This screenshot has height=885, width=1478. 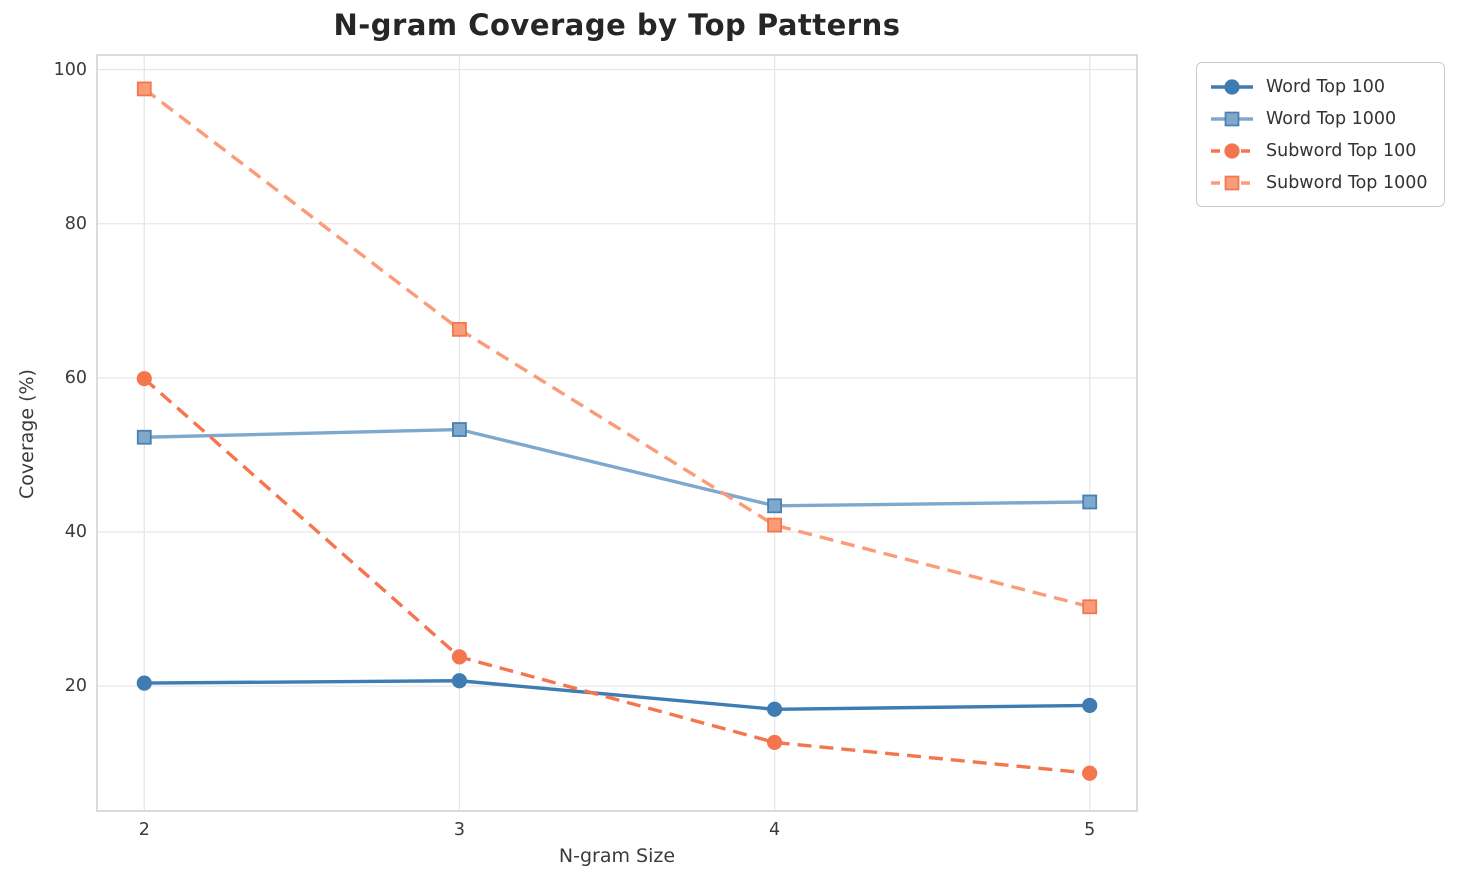 What do you see at coordinates (1347, 182) in the screenshot?
I see `legend-label: Subword Top 1000` at bounding box center [1347, 182].